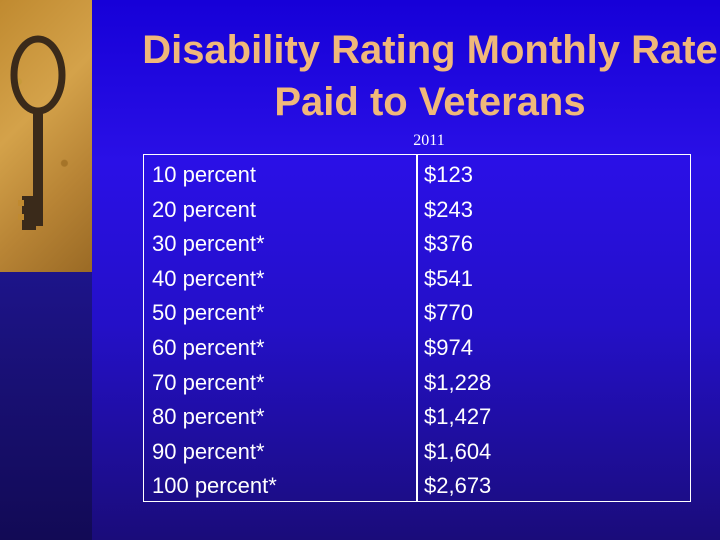 The image size is (720, 540). Describe the element at coordinates (448, 278) in the screenshot. I see `amount-cell: $541` at that location.